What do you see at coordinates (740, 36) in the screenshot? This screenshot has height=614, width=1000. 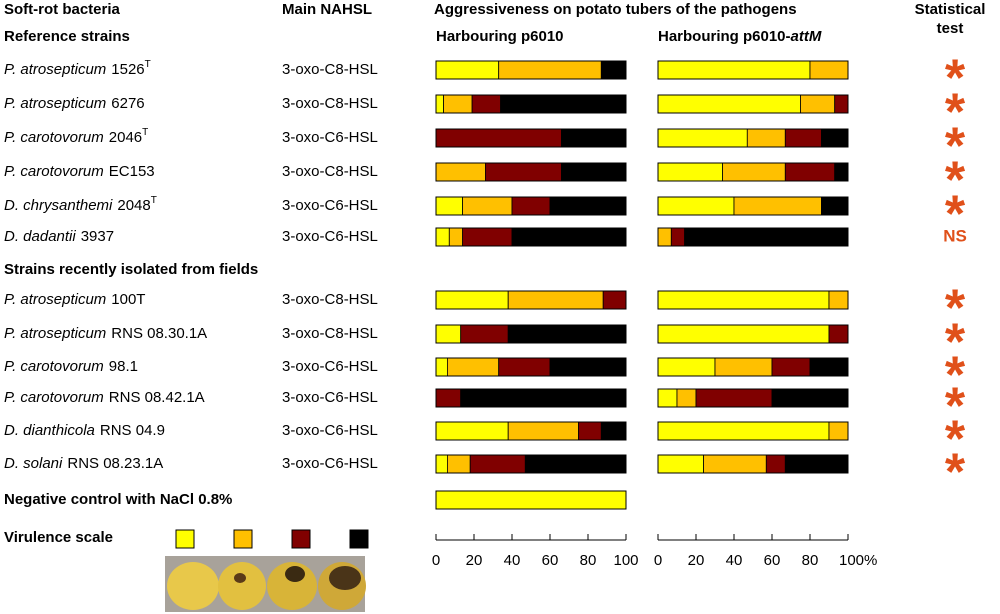 I see `panel-title: Harbouring p6010-attM` at bounding box center [740, 36].